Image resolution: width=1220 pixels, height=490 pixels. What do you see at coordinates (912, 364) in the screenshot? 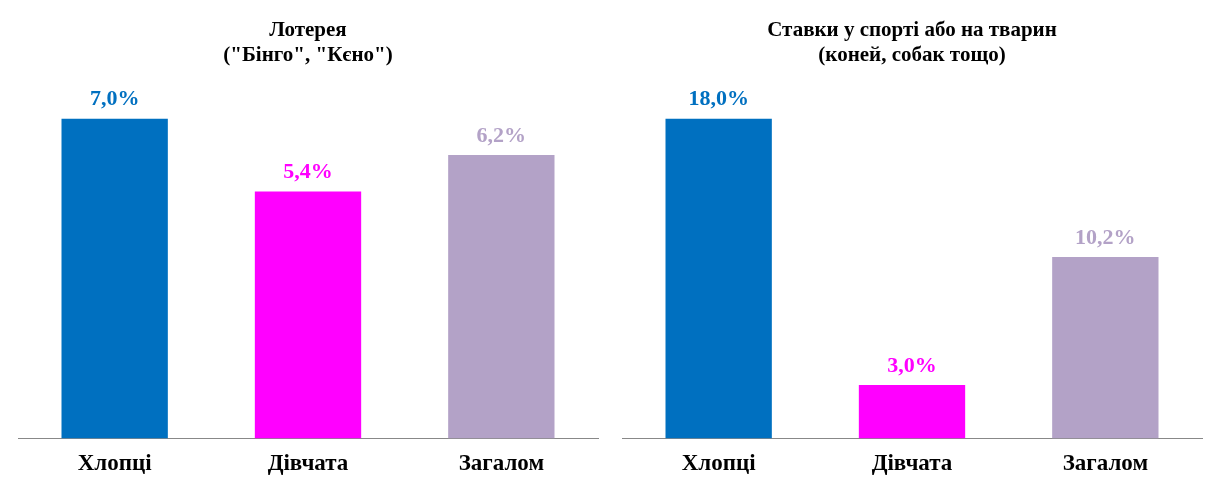
I see `data-label: 3,0%` at bounding box center [912, 364].